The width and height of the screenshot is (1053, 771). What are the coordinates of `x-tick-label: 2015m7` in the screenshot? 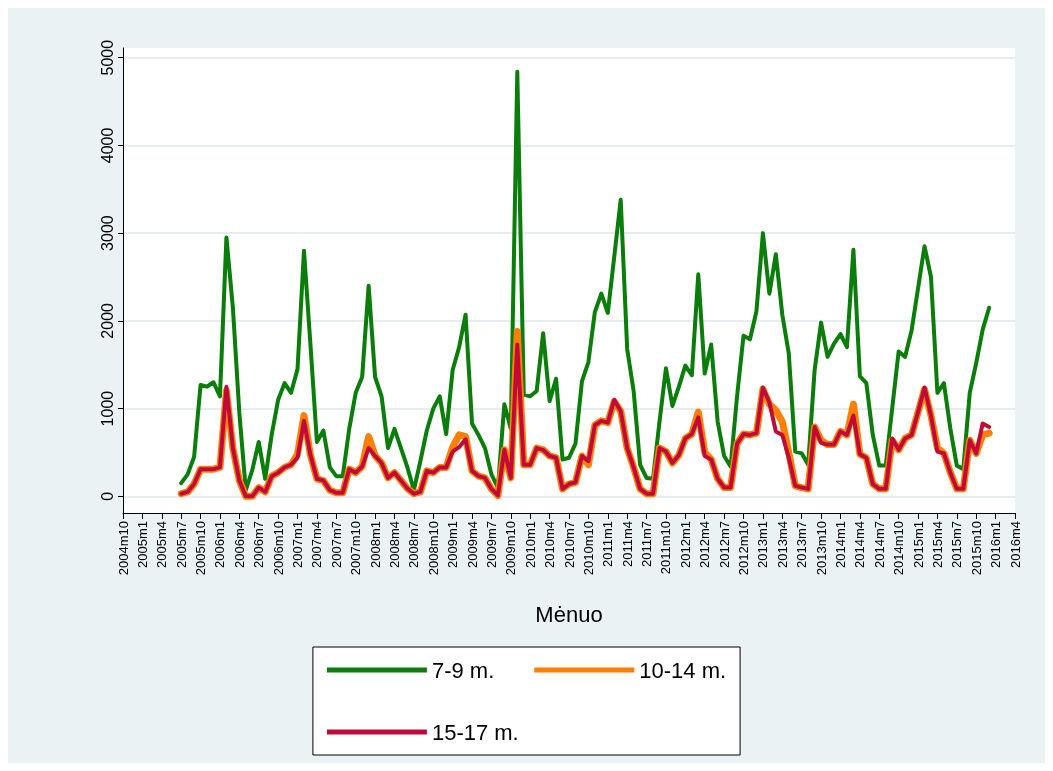 It's located at (957, 544).